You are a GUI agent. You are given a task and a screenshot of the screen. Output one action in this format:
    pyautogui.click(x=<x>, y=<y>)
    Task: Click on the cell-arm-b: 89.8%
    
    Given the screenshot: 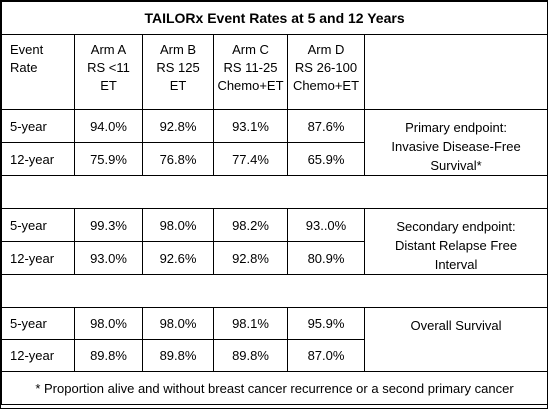 What is the action you would take?
    pyautogui.click(x=178, y=355)
    